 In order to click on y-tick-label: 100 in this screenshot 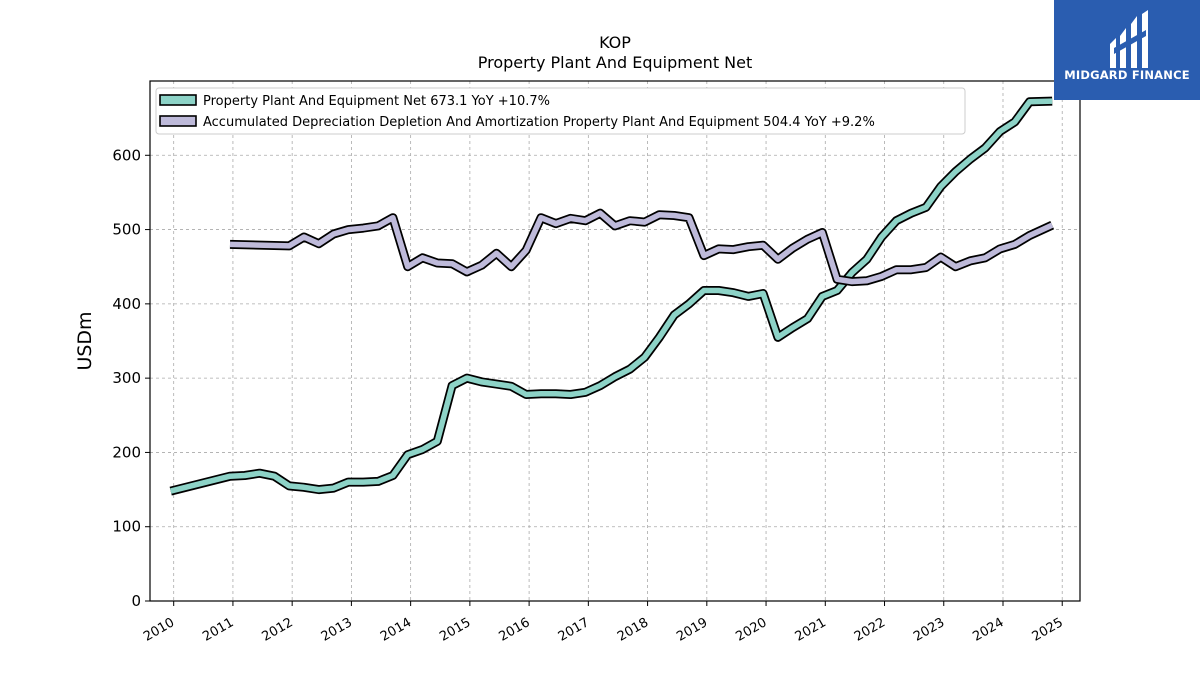, I will do `click(126, 527)`.